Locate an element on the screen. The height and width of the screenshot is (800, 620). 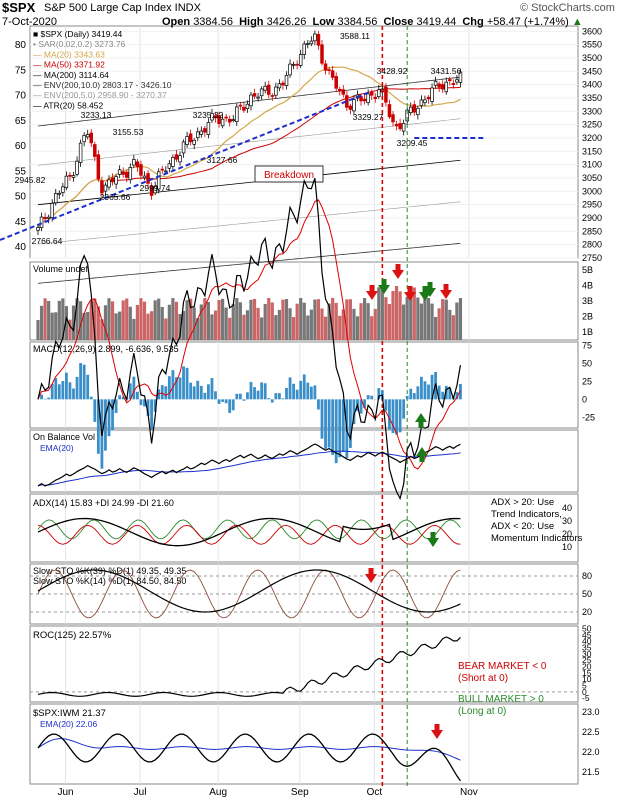
price-axis-label: 3600 is located at coordinates (592, 31).